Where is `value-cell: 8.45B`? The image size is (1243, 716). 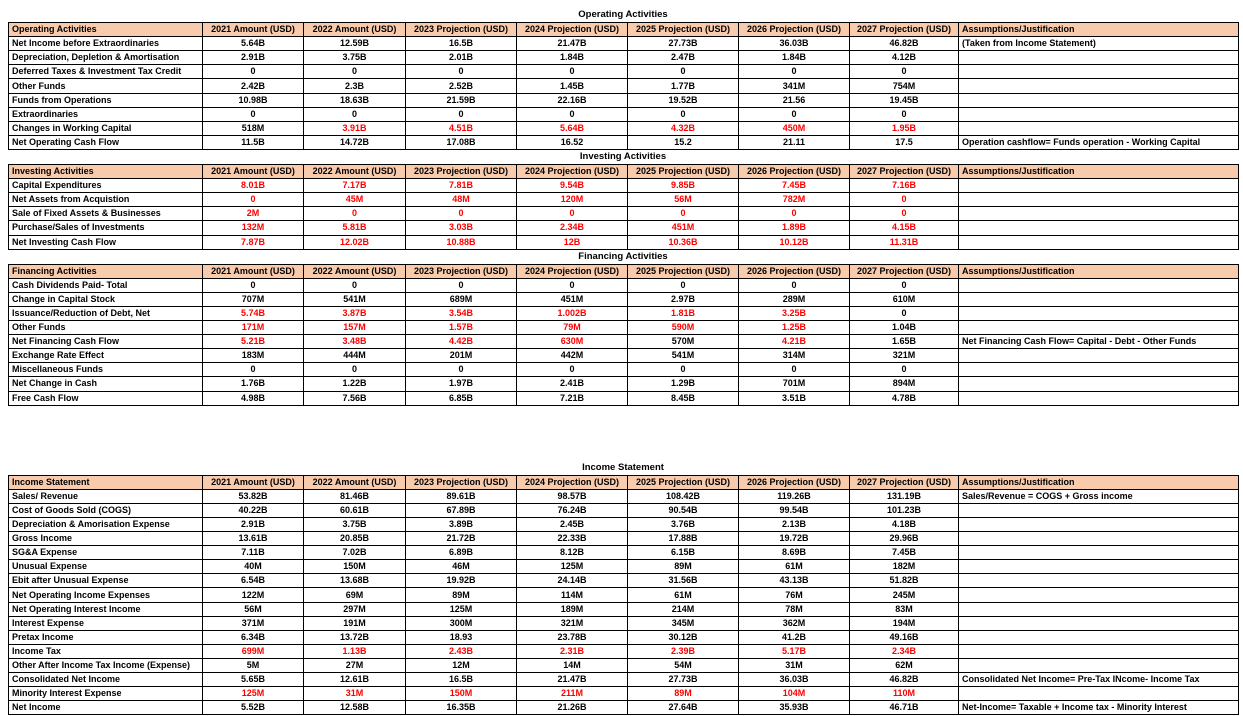
value-cell: 8.45B is located at coordinates (683, 398).